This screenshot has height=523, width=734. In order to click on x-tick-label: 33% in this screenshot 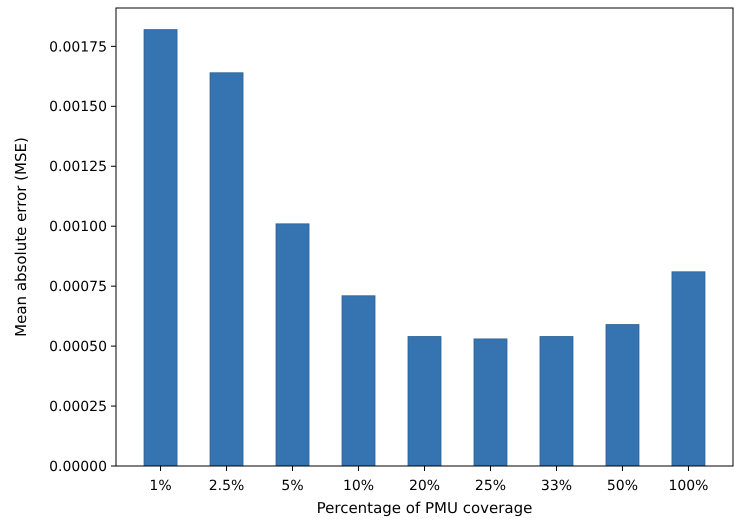, I will do `click(556, 486)`.